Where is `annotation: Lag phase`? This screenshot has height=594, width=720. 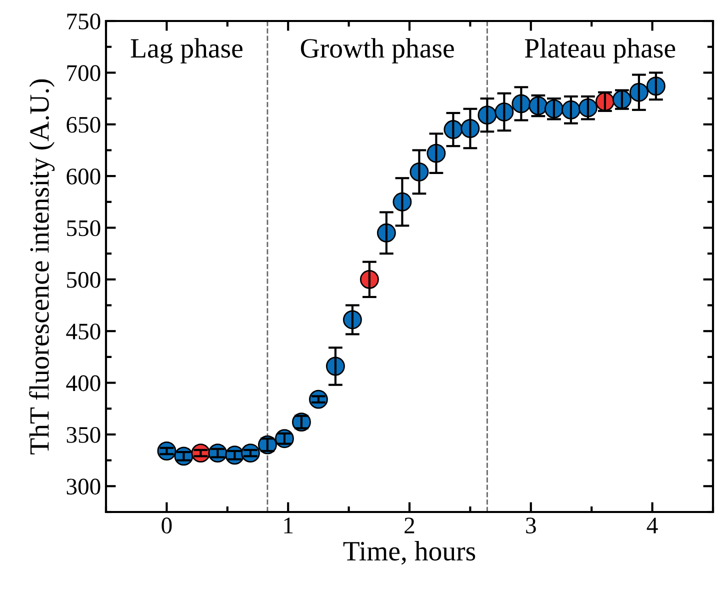 annotation: Lag phase is located at coordinates (186, 51).